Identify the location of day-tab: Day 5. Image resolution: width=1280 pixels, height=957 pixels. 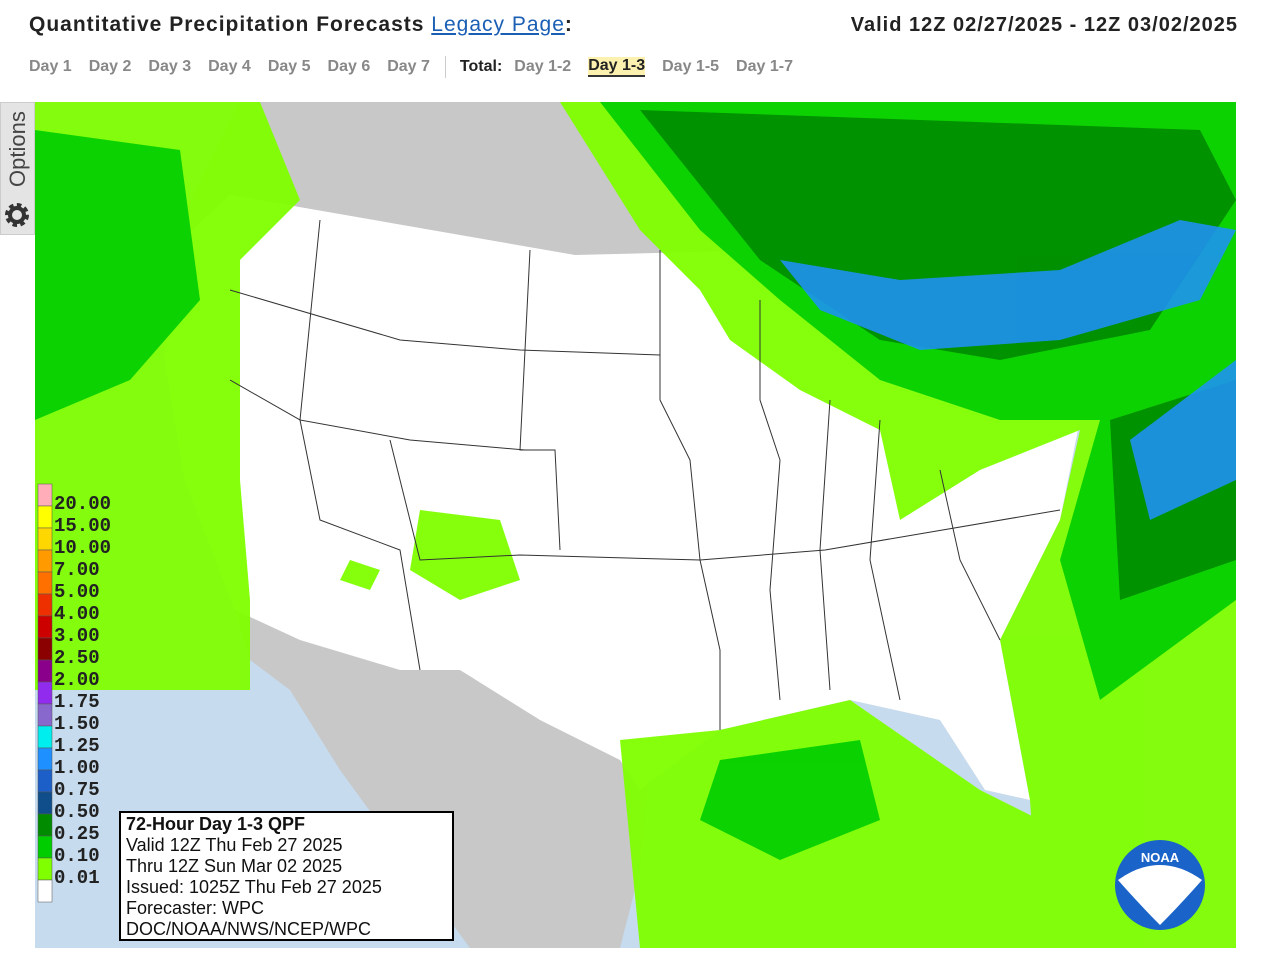
(289, 66).